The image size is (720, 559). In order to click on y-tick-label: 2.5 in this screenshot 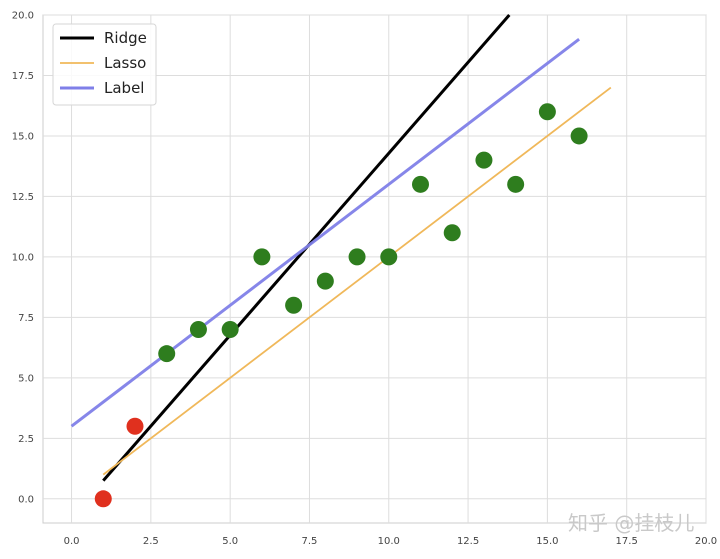, I will do `click(26, 439)`.